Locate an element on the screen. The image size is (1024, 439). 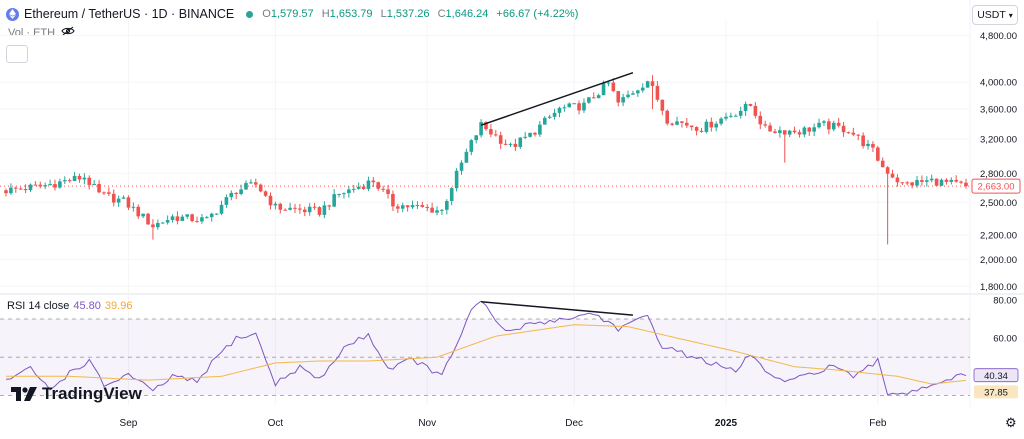
price-tick-label: 3,200.00 is located at coordinates (998, 140).